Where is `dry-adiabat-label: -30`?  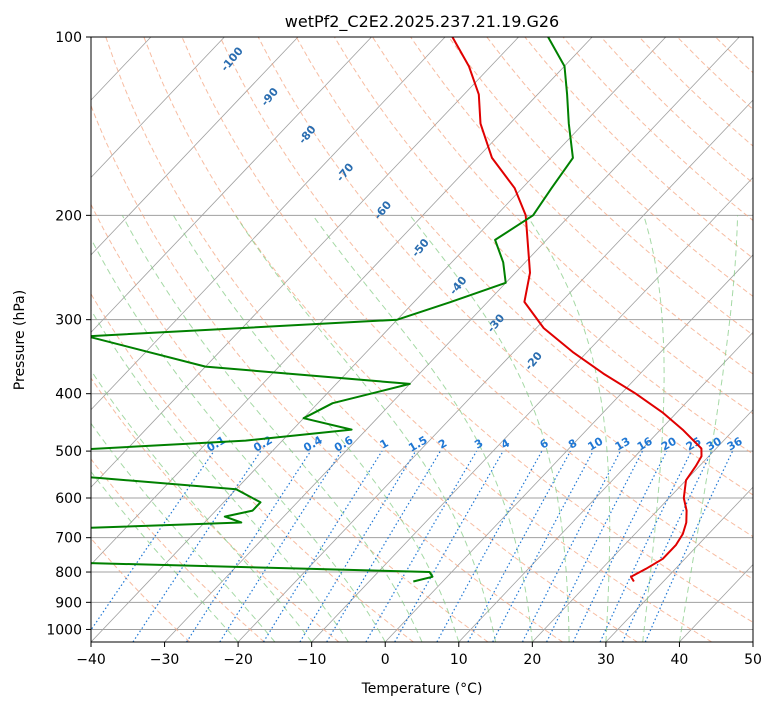
dry-adiabat-label: -30 is located at coordinates (496, 323).